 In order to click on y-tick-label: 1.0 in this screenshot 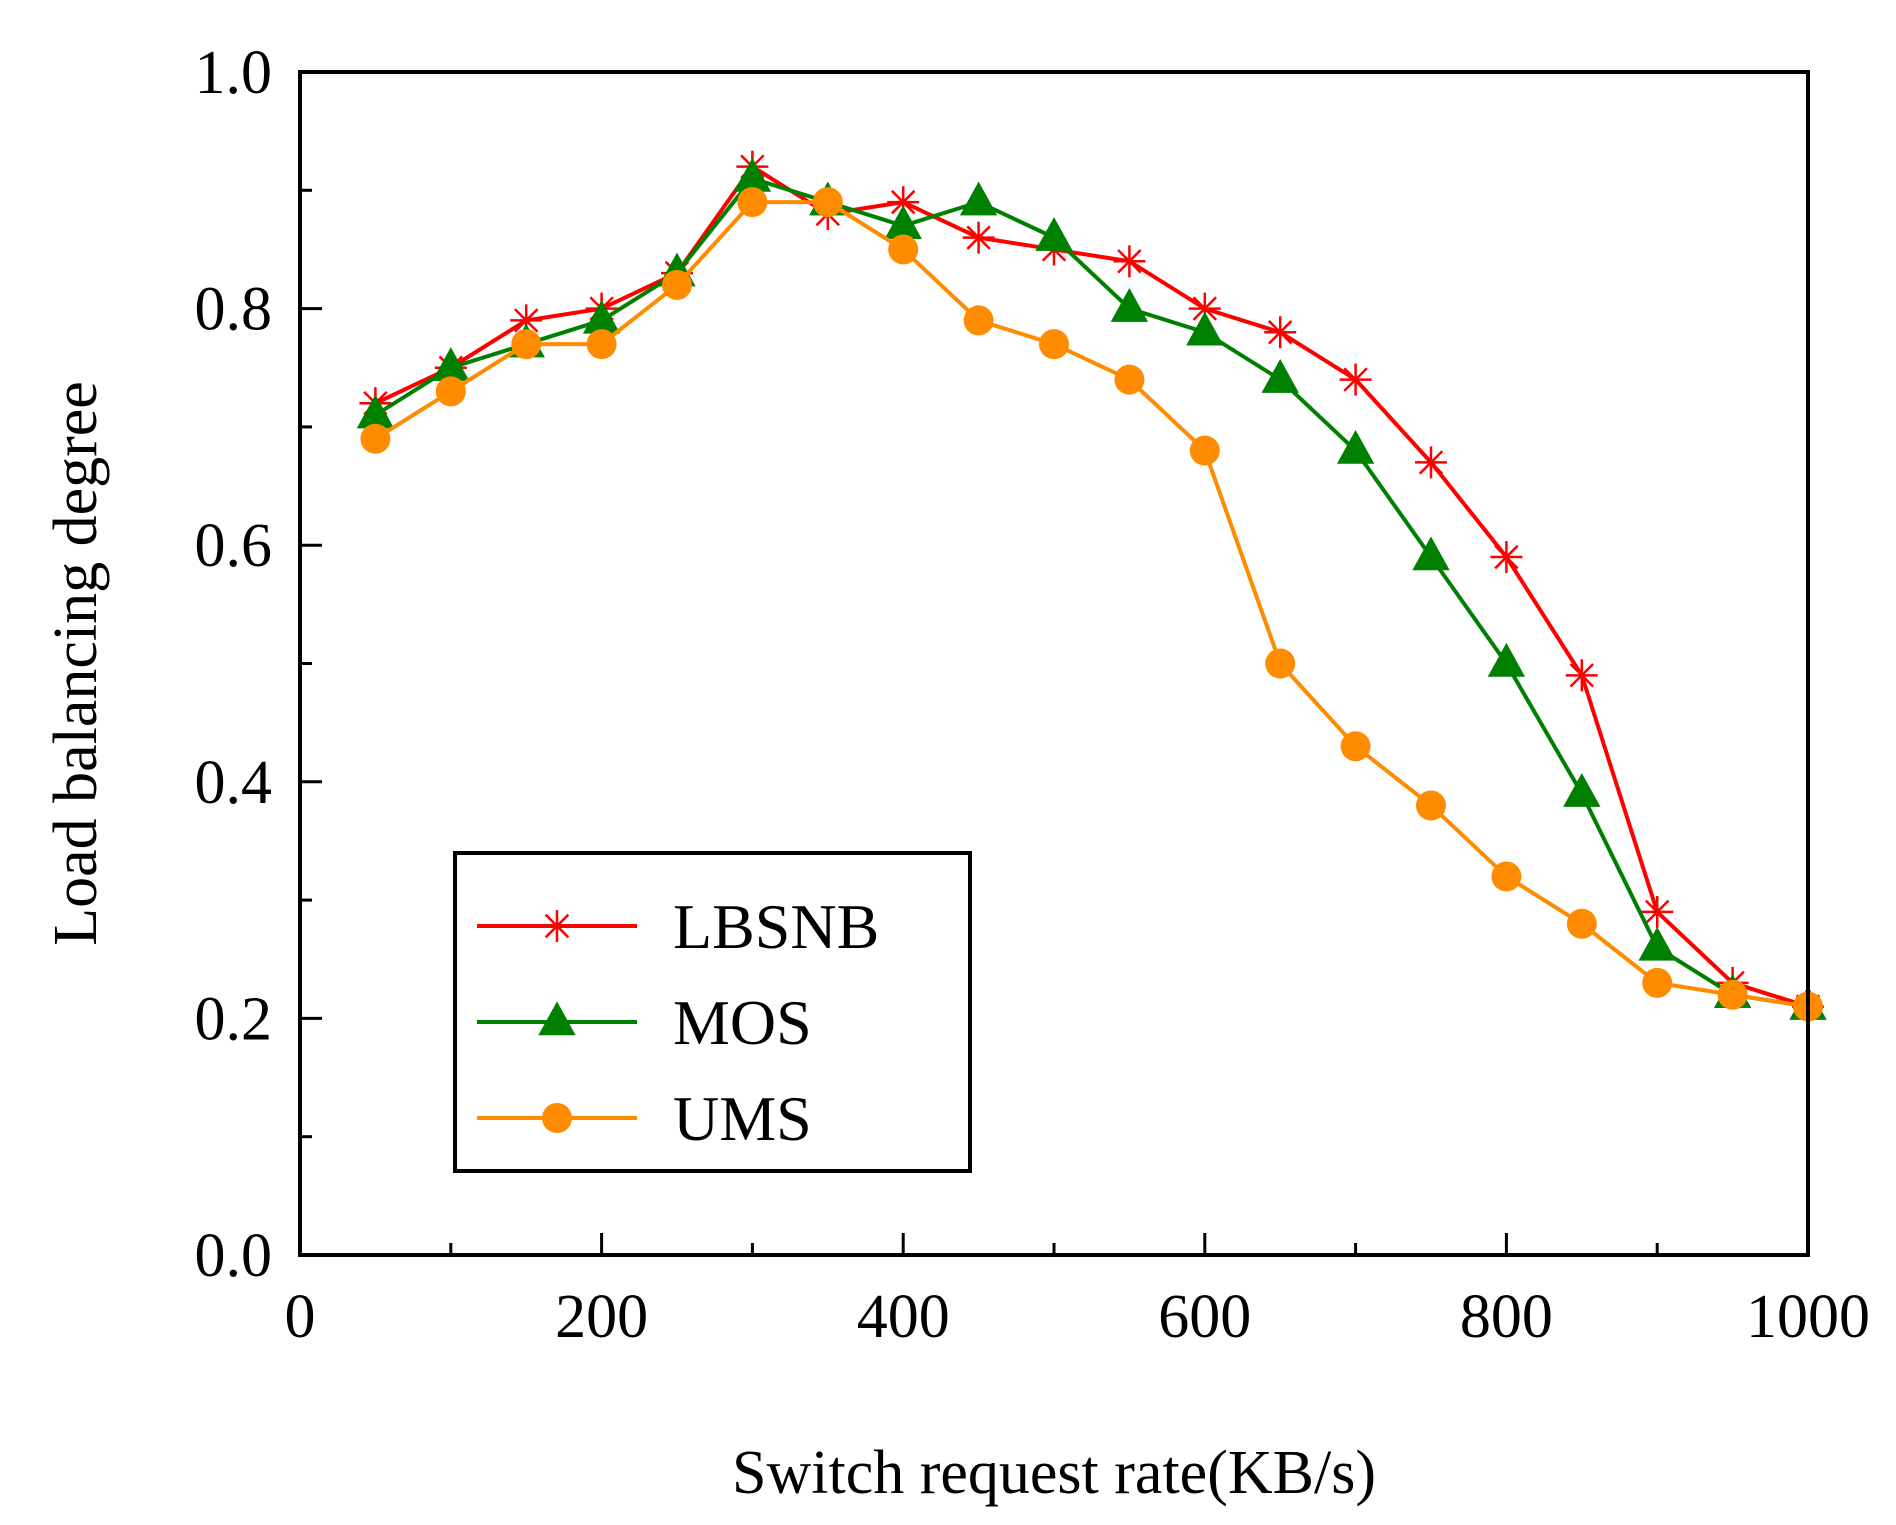, I will do `click(234, 73)`.